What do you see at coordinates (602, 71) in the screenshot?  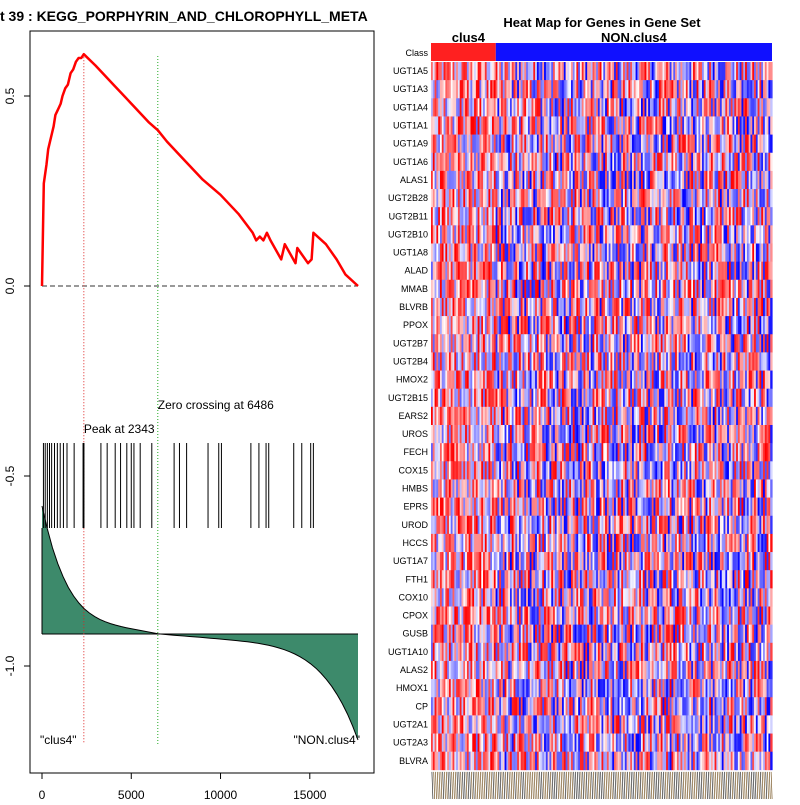 I see `heat-row-ugt1a5` at bounding box center [602, 71].